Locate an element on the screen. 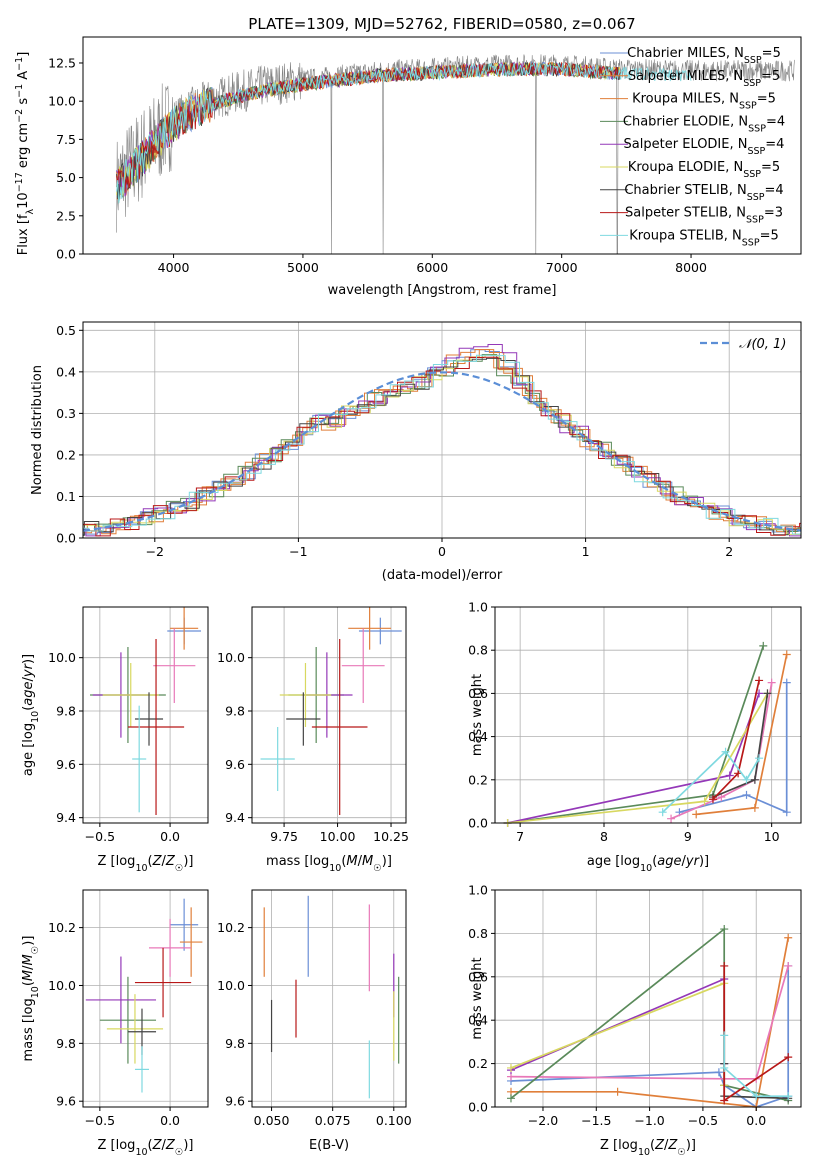 Image resolution: width=819 pixels, height=1170 pixels. x-tick-label: 8 is located at coordinates (604, 836).